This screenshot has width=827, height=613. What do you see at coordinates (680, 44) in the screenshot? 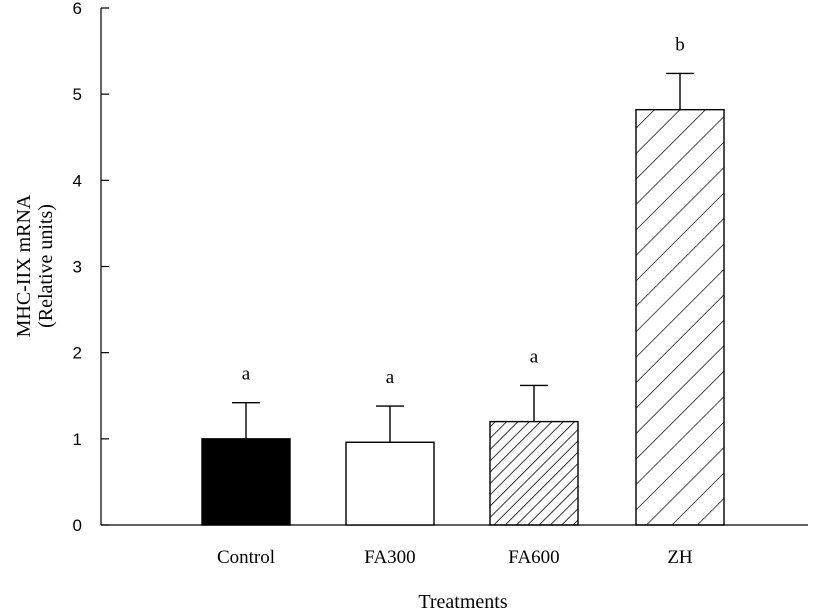
I see `sig-label-zh: b` at bounding box center [680, 44].